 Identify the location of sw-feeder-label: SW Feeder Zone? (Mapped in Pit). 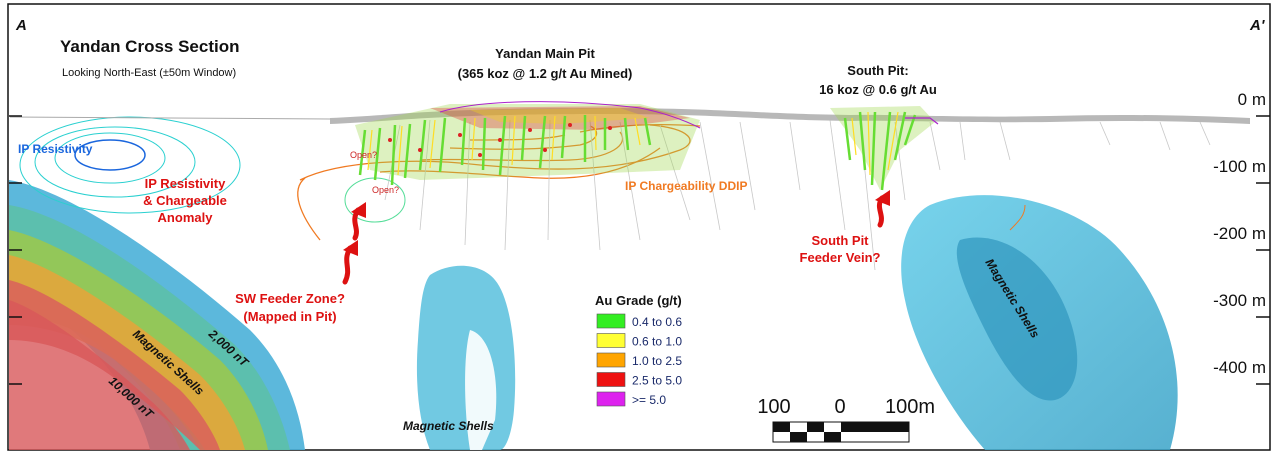
(290, 307).